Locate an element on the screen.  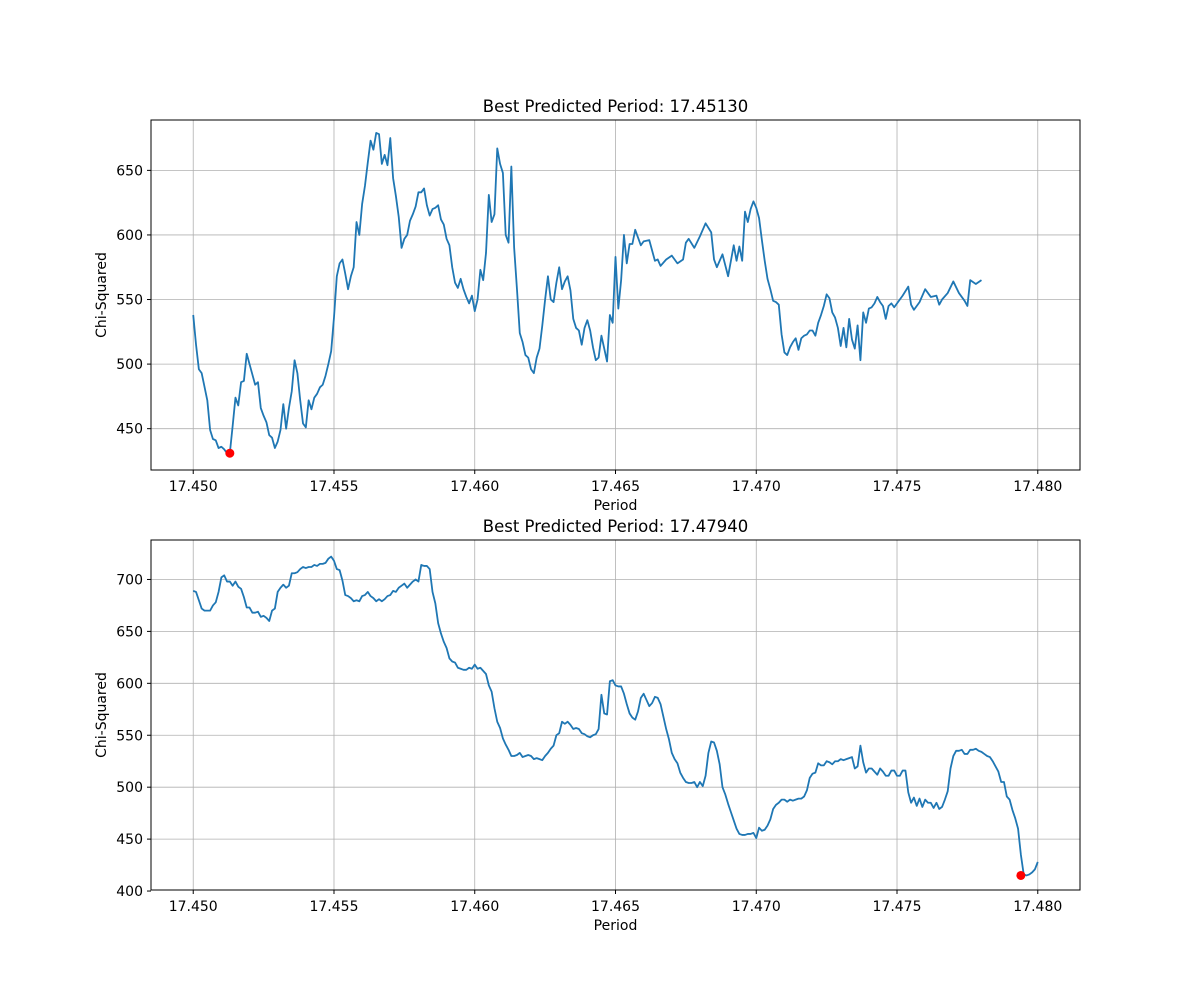
y-tick-label: 700 is located at coordinates (129, 580).